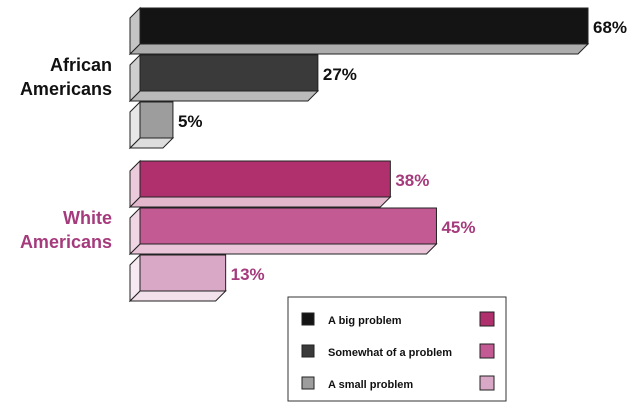 Image resolution: width=639 pixels, height=407 pixels. I want to click on bar-value-label: 45%, so click(458, 227).